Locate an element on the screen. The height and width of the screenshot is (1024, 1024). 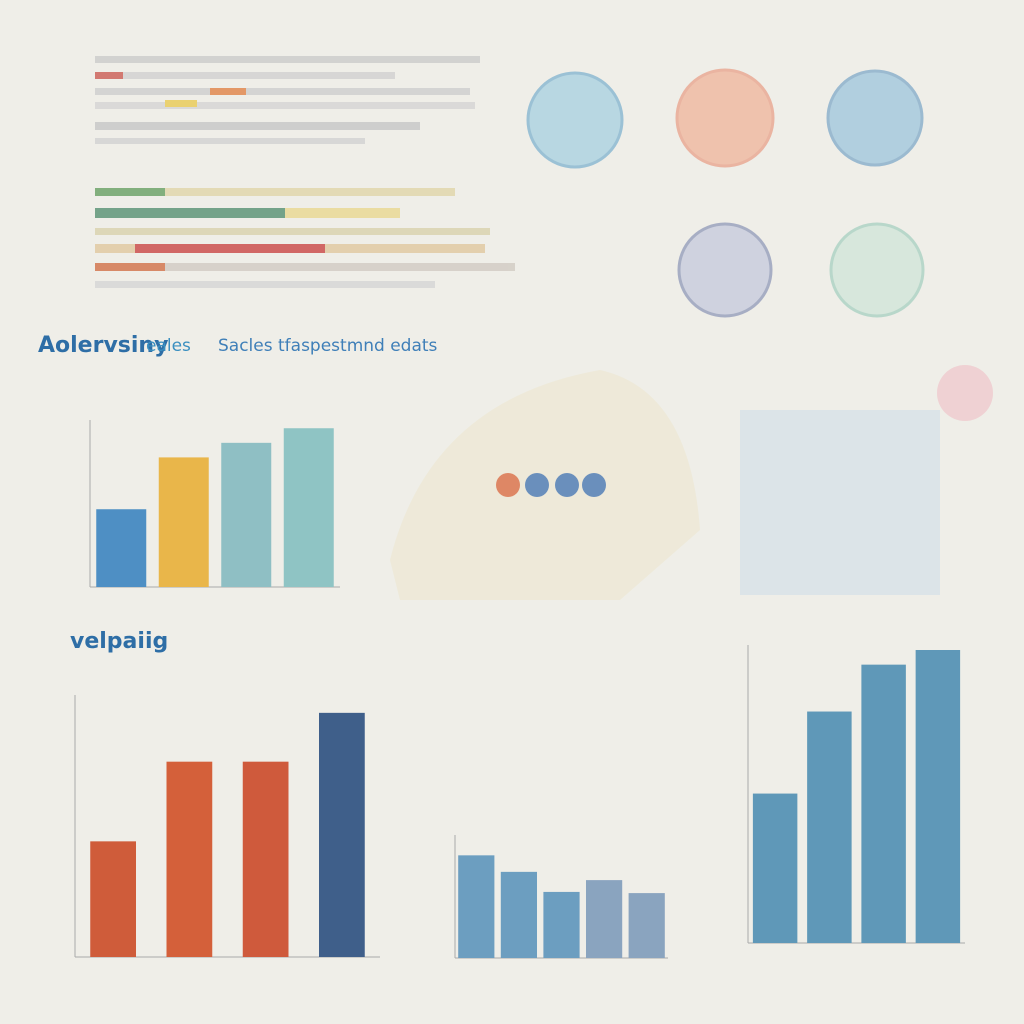
heading: velpaiig is located at coordinates (119, 641).